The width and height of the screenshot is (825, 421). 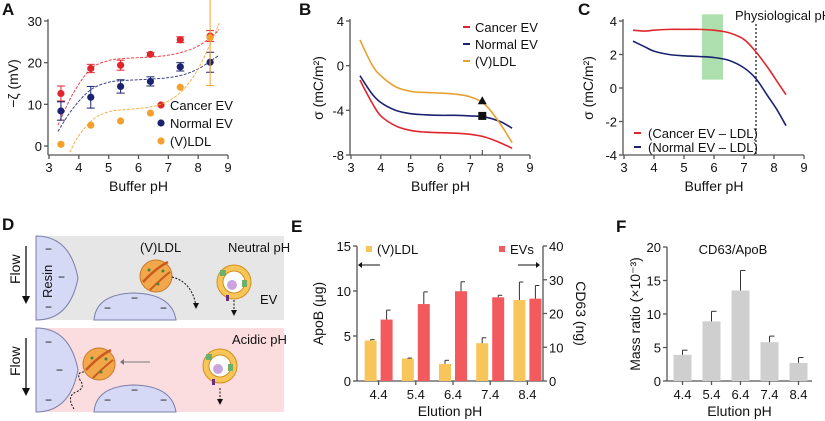 I want to click on legend-marker, so click(x=161, y=141).